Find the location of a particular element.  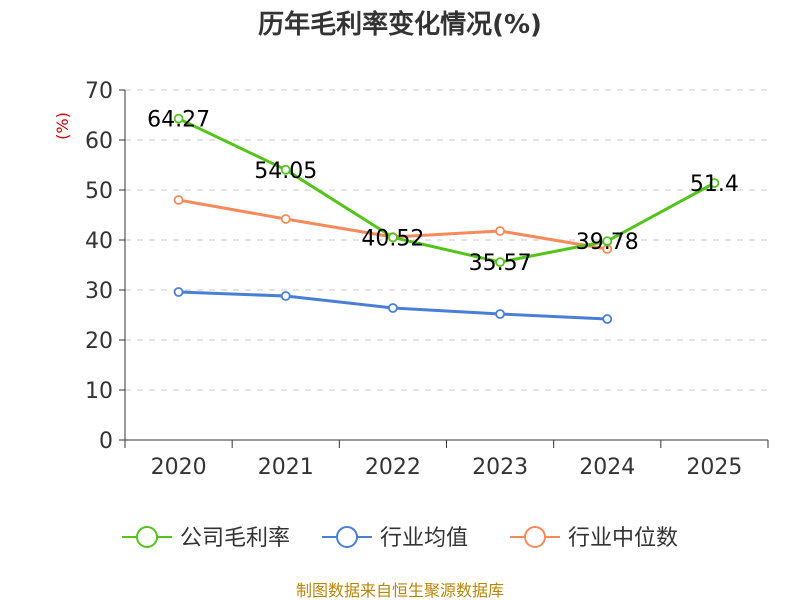

legend-item-2: 行业中位数 is located at coordinates (594, 538).